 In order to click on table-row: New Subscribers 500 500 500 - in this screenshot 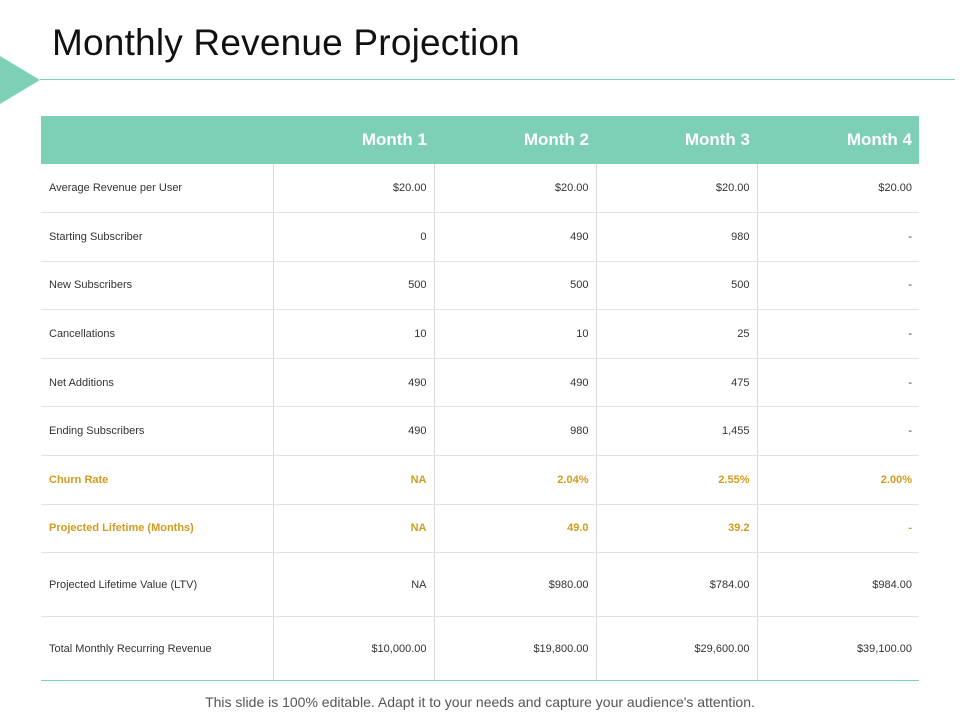, I will do `click(480, 286)`.